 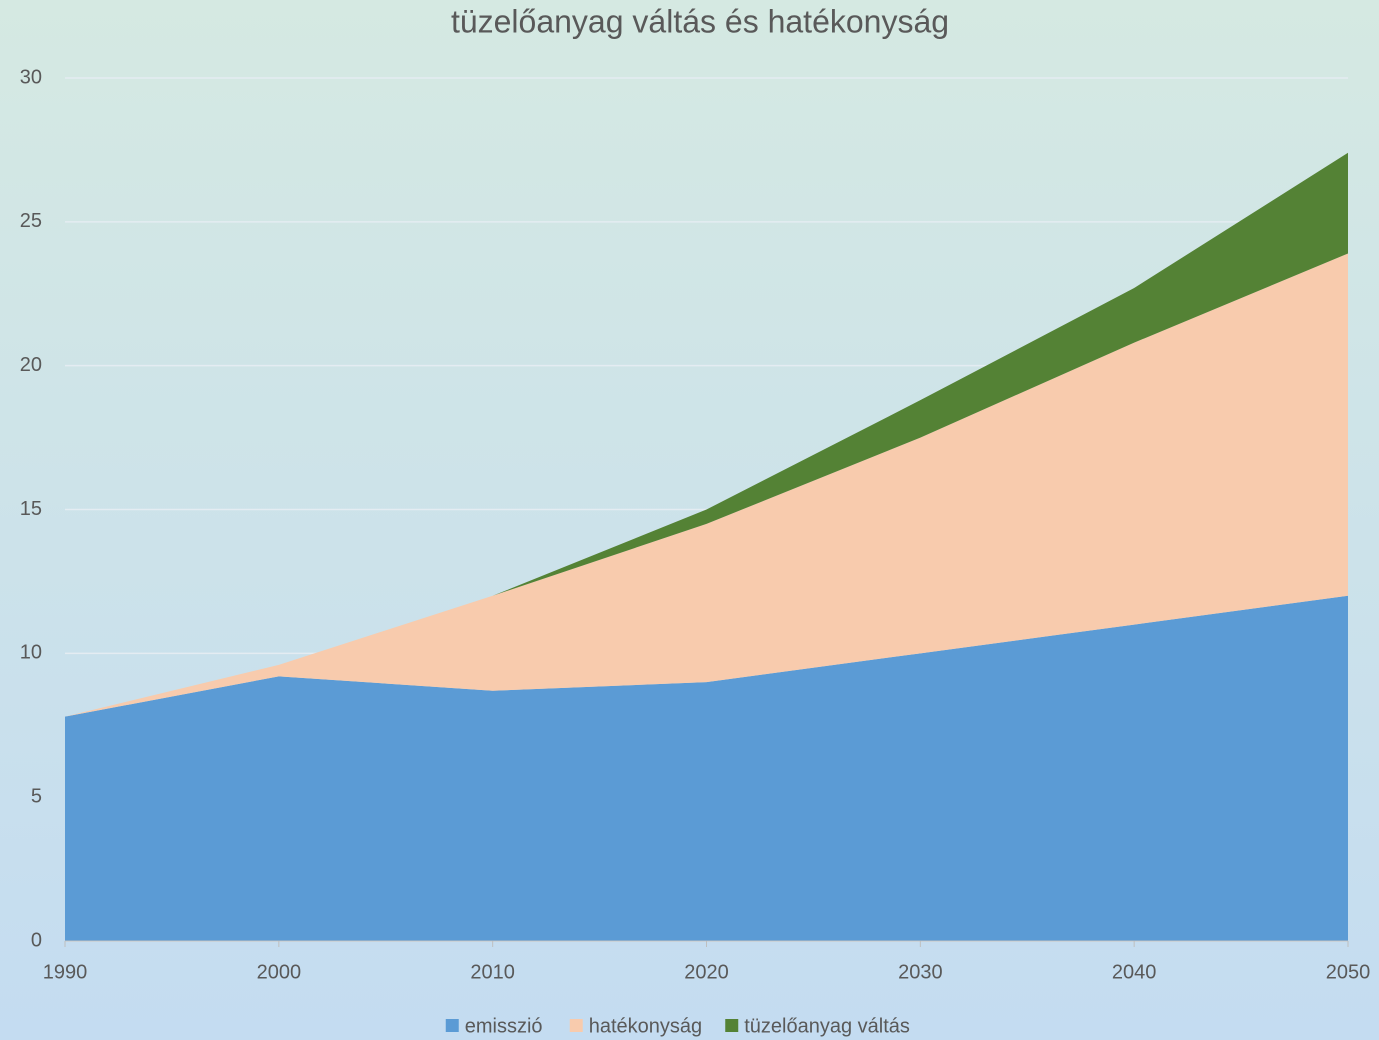 What do you see at coordinates (31, 365) in the screenshot?
I see `y-tick-label: 20` at bounding box center [31, 365].